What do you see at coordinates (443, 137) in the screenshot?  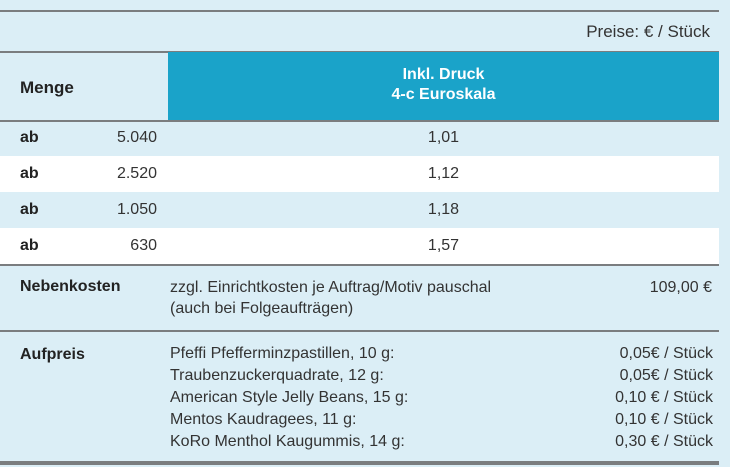 I see `row-price: 1,01` at bounding box center [443, 137].